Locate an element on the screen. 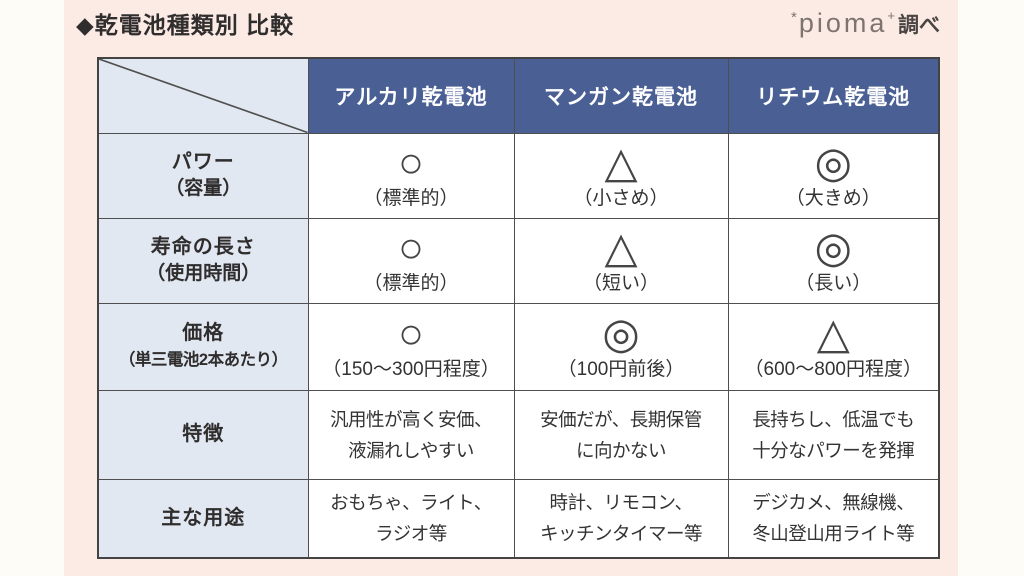  cell-uses-alkaline: おもちゃ、ライト、 ラジオ等 is located at coordinates (411, 518).